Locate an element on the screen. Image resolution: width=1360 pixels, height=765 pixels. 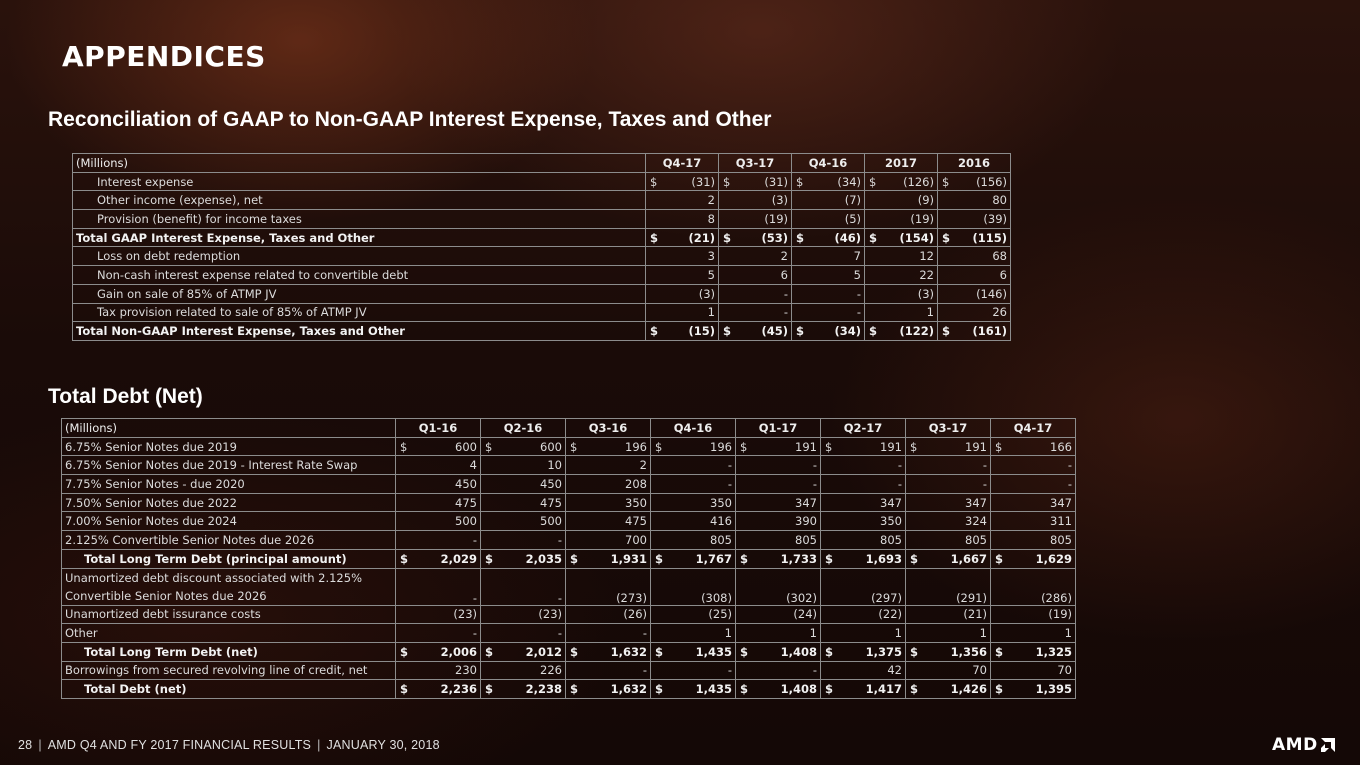
cell-value: (25) is located at coordinates (720, 614).